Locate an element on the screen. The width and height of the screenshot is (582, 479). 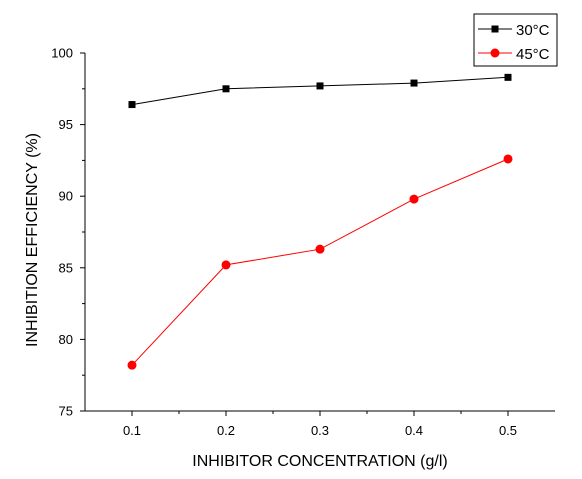
x-tick-label: 0.5 is located at coordinates (508, 430).